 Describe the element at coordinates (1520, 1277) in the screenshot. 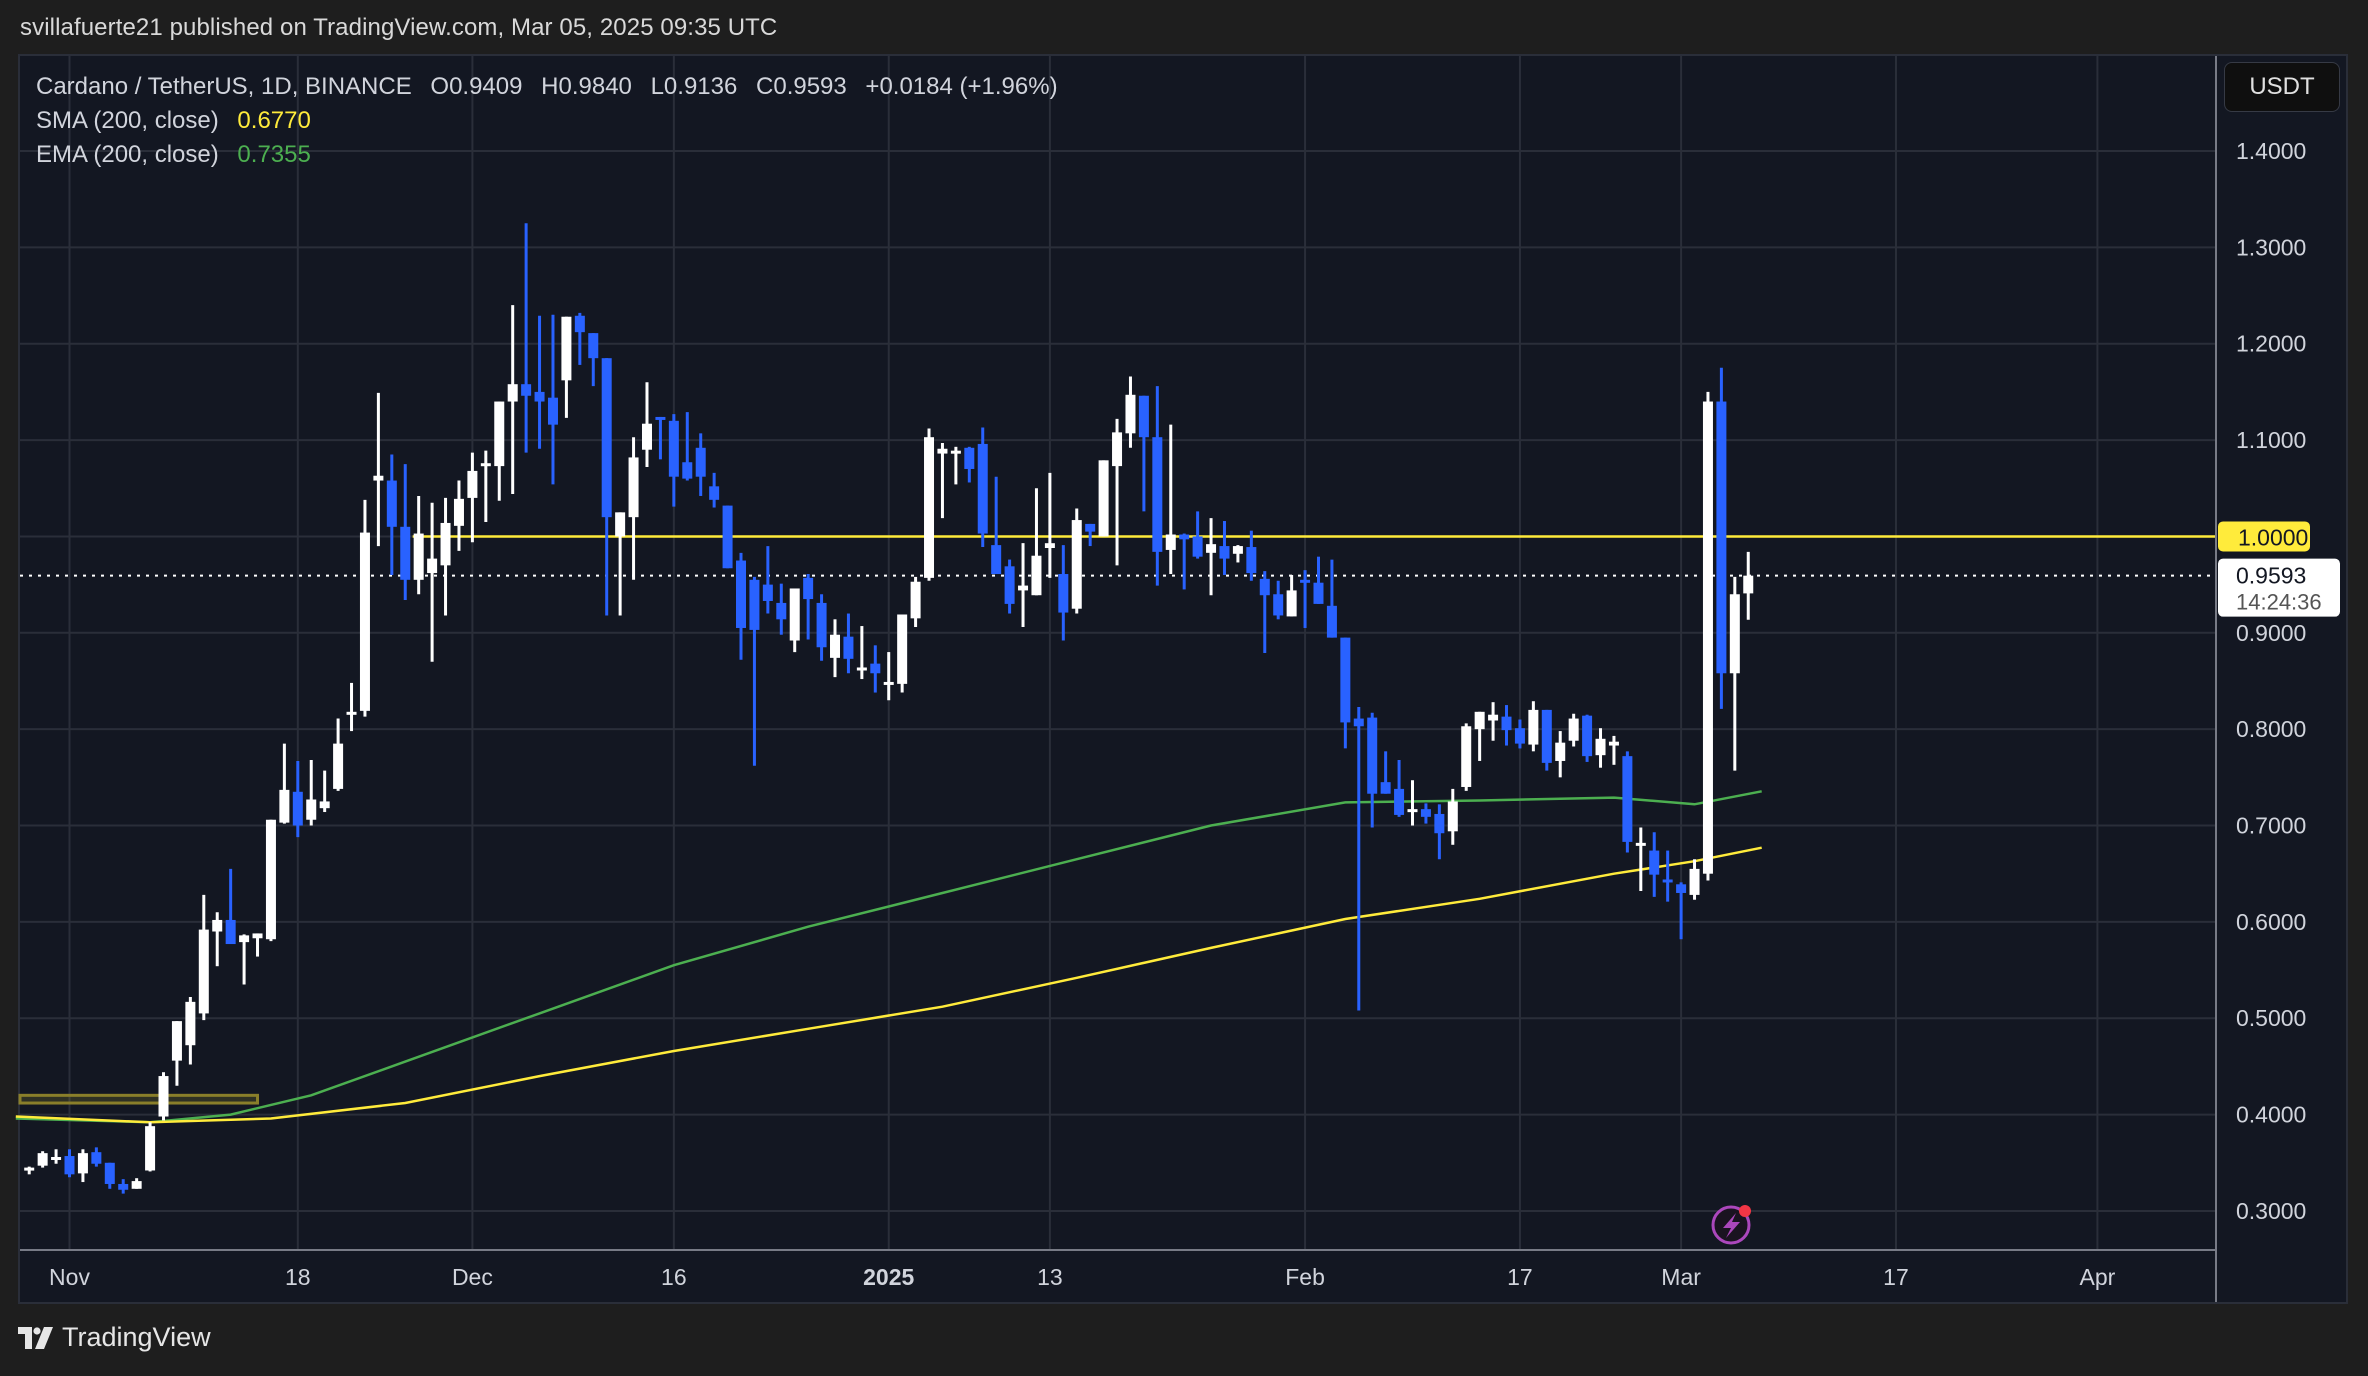

I see `time-tick: 17` at that location.